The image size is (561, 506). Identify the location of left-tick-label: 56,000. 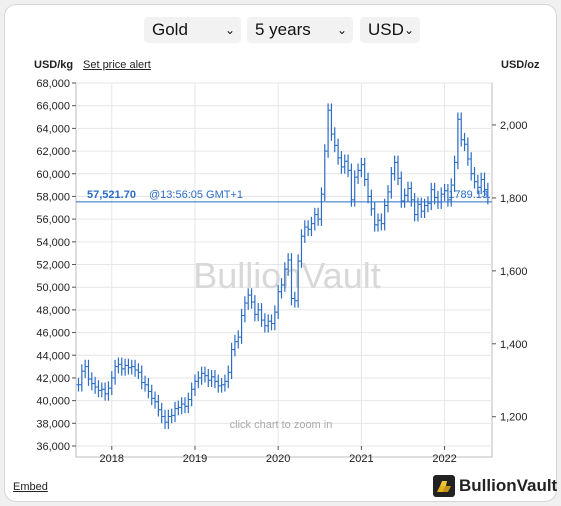
(53, 220).